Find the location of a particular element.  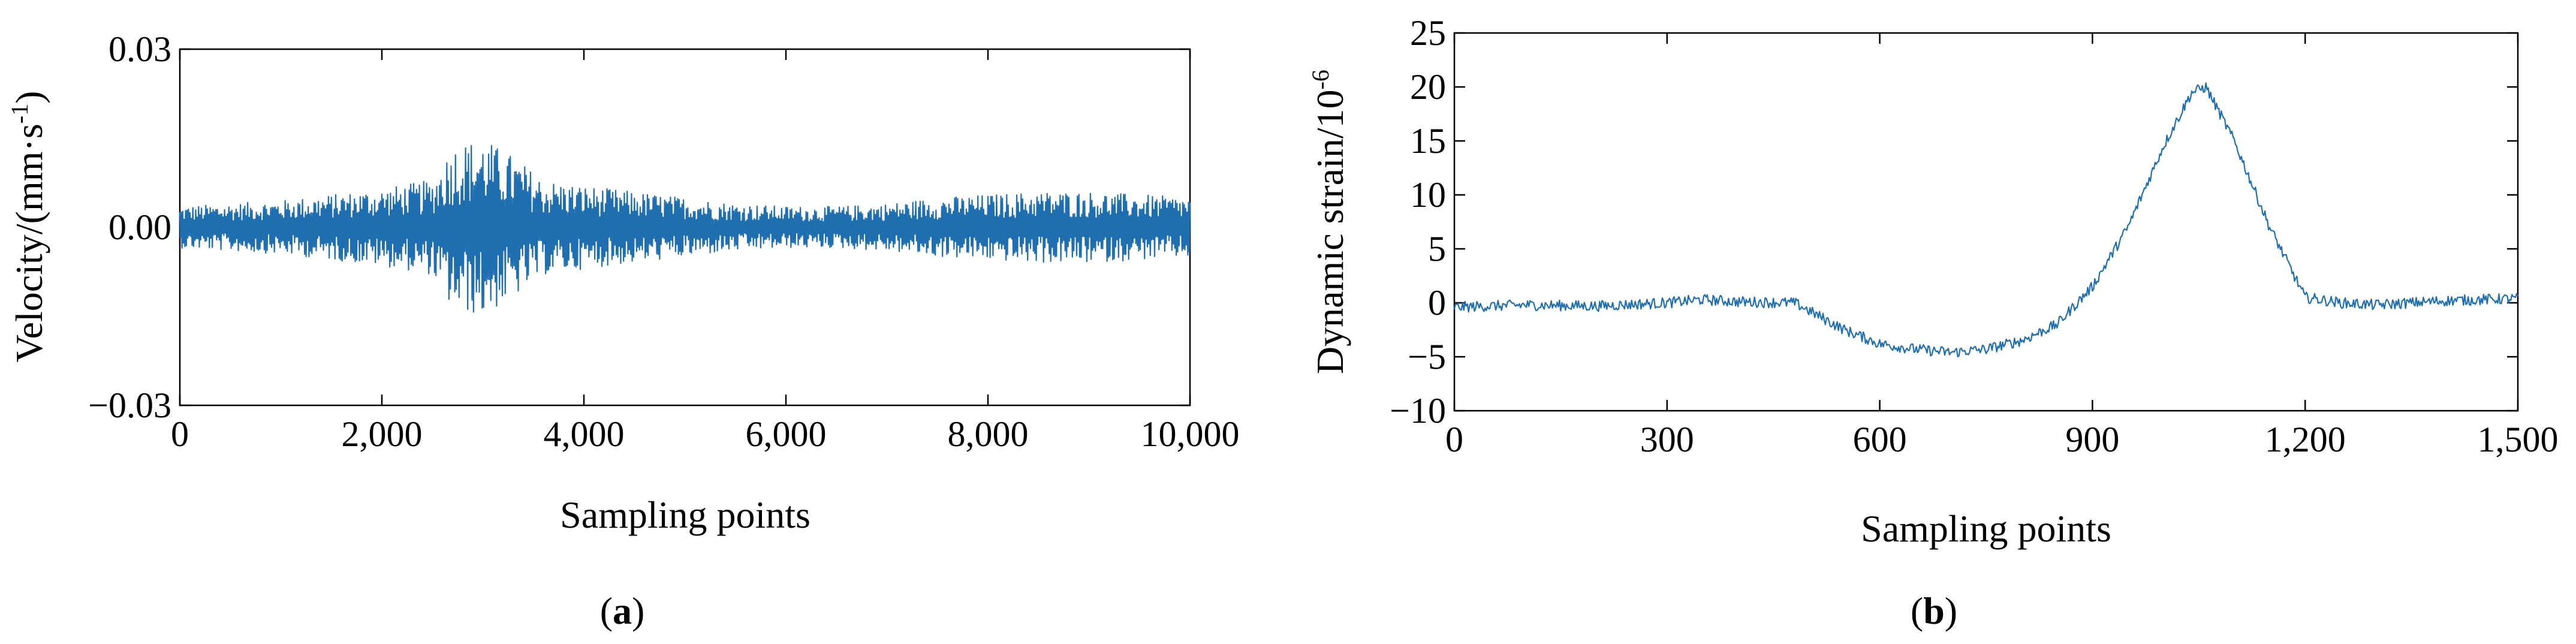

x-tick-label: 900 is located at coordinates (2092, 440).